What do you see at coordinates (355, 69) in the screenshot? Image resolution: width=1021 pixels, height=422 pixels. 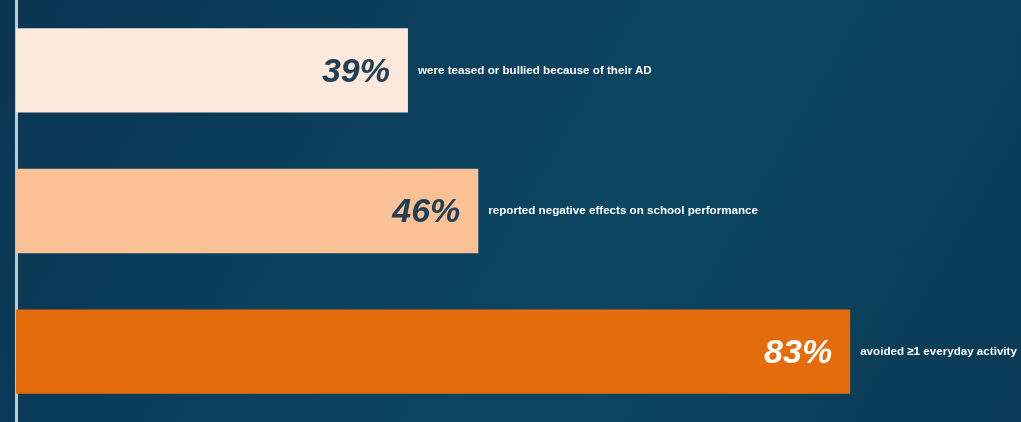 I see `data-label: 39%` at bounding box center [355, 69].